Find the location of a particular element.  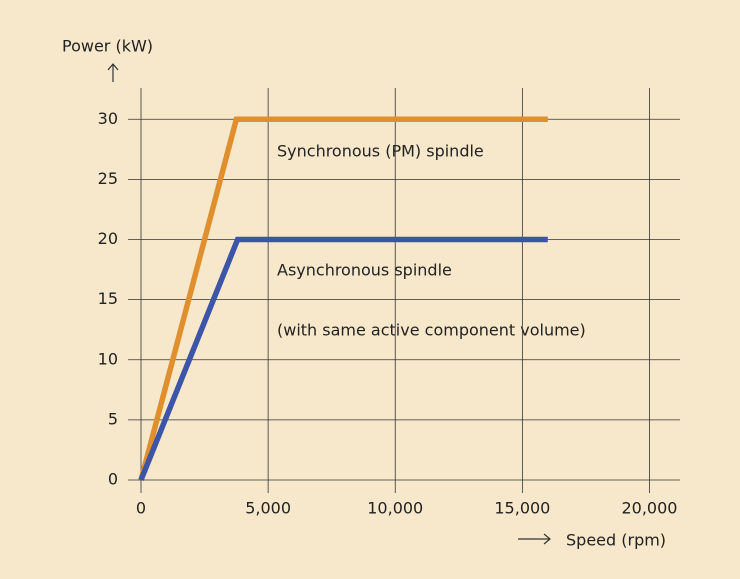

y-arrow is located at coordinates (113, 72).